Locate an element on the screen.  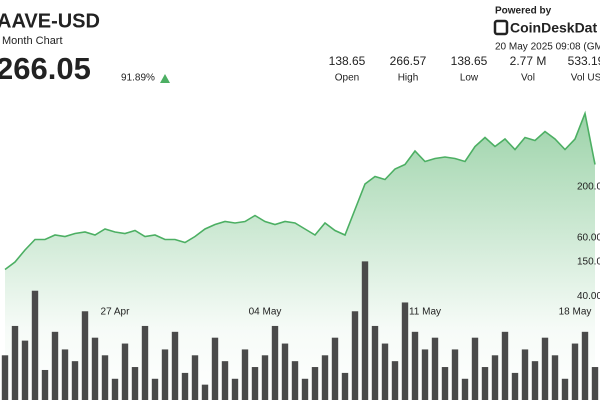
y2-tick-label: 60.00 is located at coordinates (588, 238).